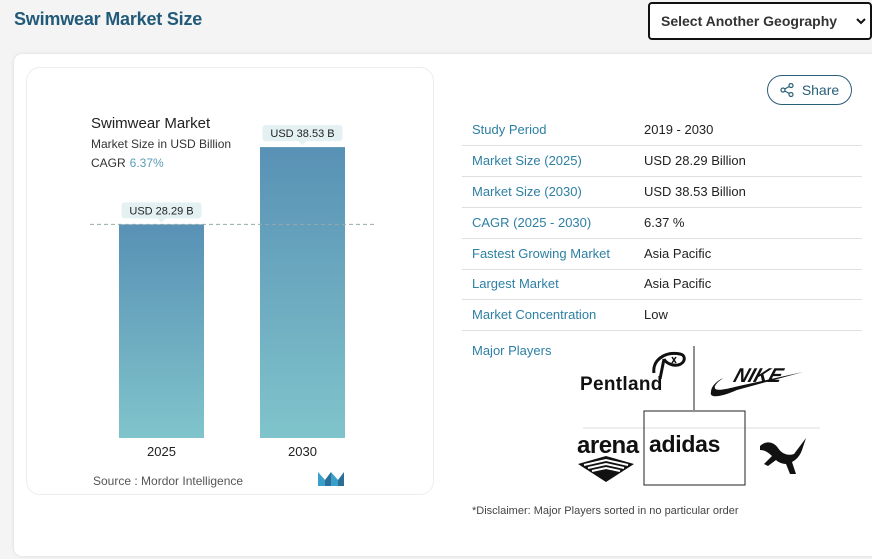 The height and width of the screenshot is (559, 872). What do you see at coordinates (656, 314) in the screenshot?
I see `stat-value: Low` at bounding box center [656, 314].